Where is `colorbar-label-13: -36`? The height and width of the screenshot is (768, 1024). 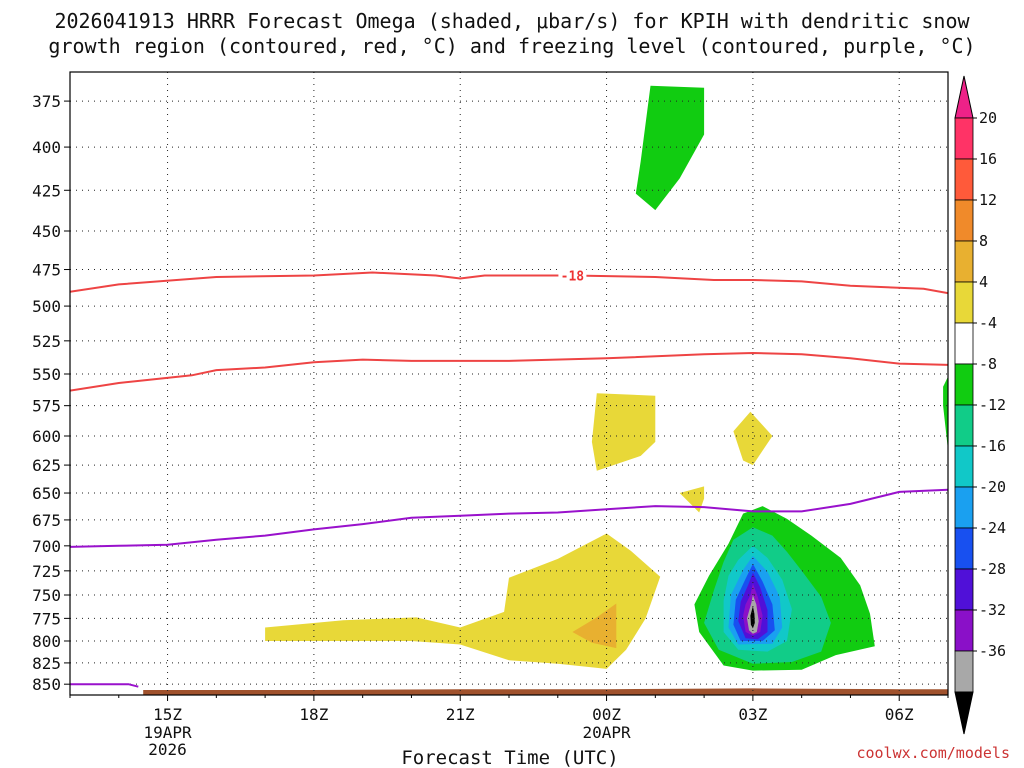
colorbar-label-13: -36 is located at coordinates (992, 651).